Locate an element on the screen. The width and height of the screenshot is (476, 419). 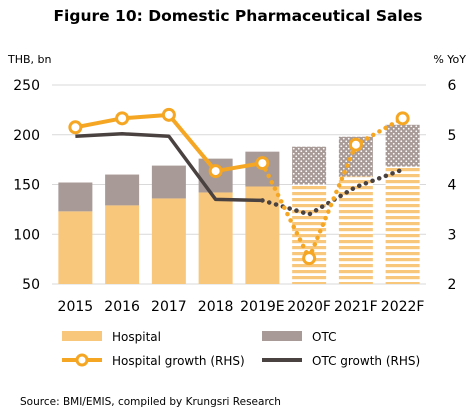
hospital-growth-line-forecast is located at coordinates (332, 190).